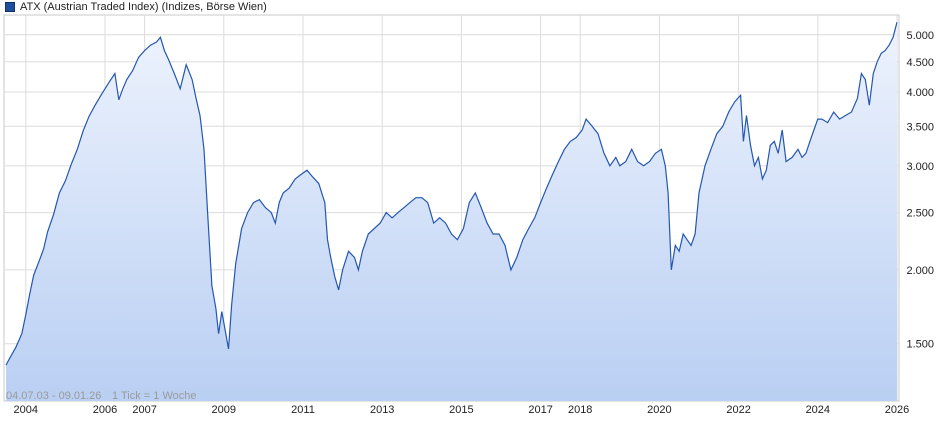 This screenshot has width=940, height=435. What do you see at coordinates (144, 410) in the screenshot?
I see `x-tick-label: 2007` at bounding box center [144, 410].